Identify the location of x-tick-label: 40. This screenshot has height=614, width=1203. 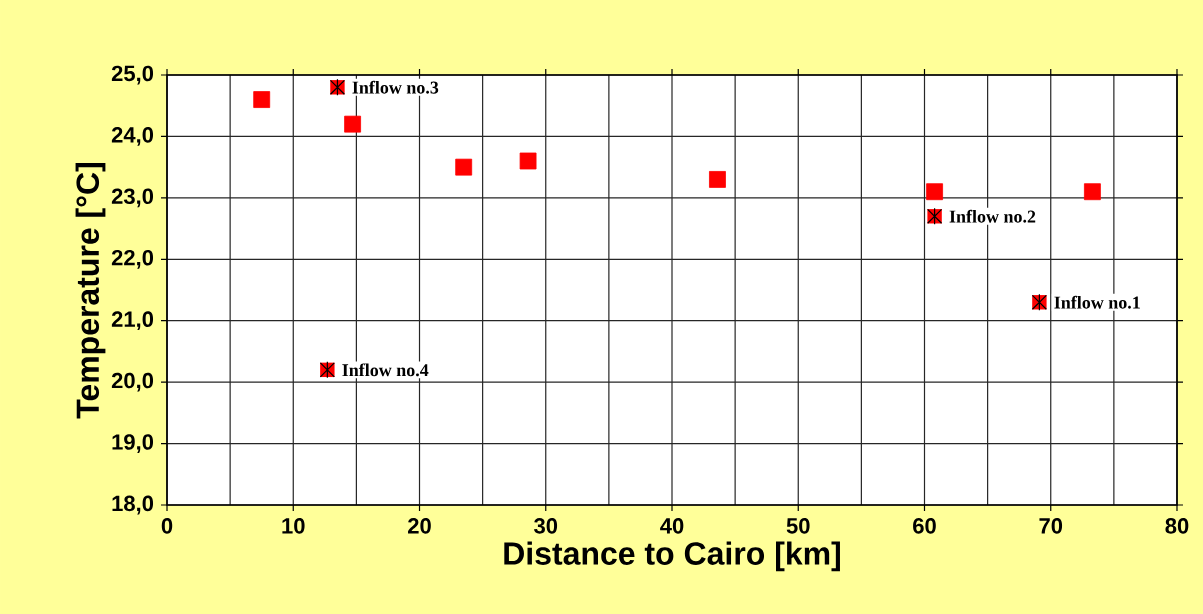
(672, 526).